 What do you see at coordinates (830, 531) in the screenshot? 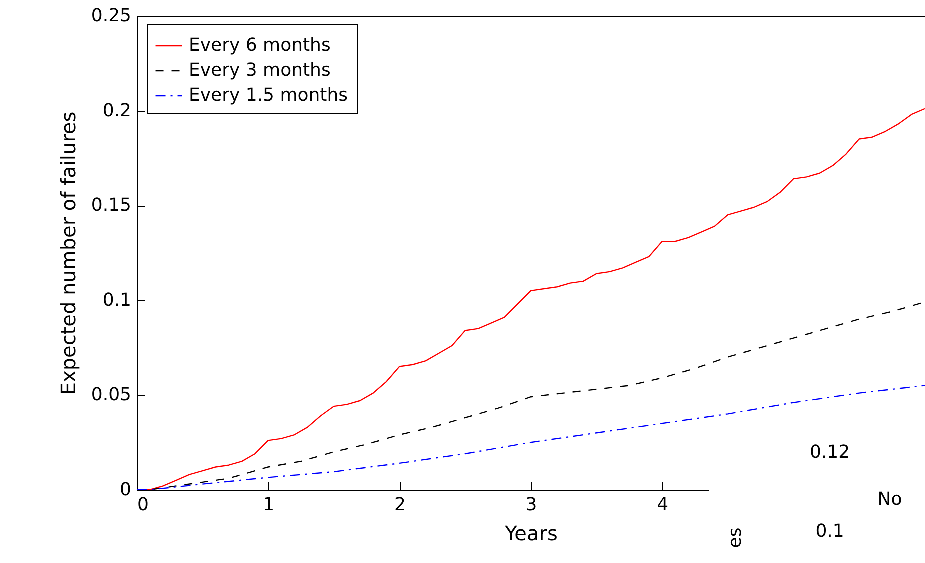
I see `text: 0.1` at bounding box center [830, 531].